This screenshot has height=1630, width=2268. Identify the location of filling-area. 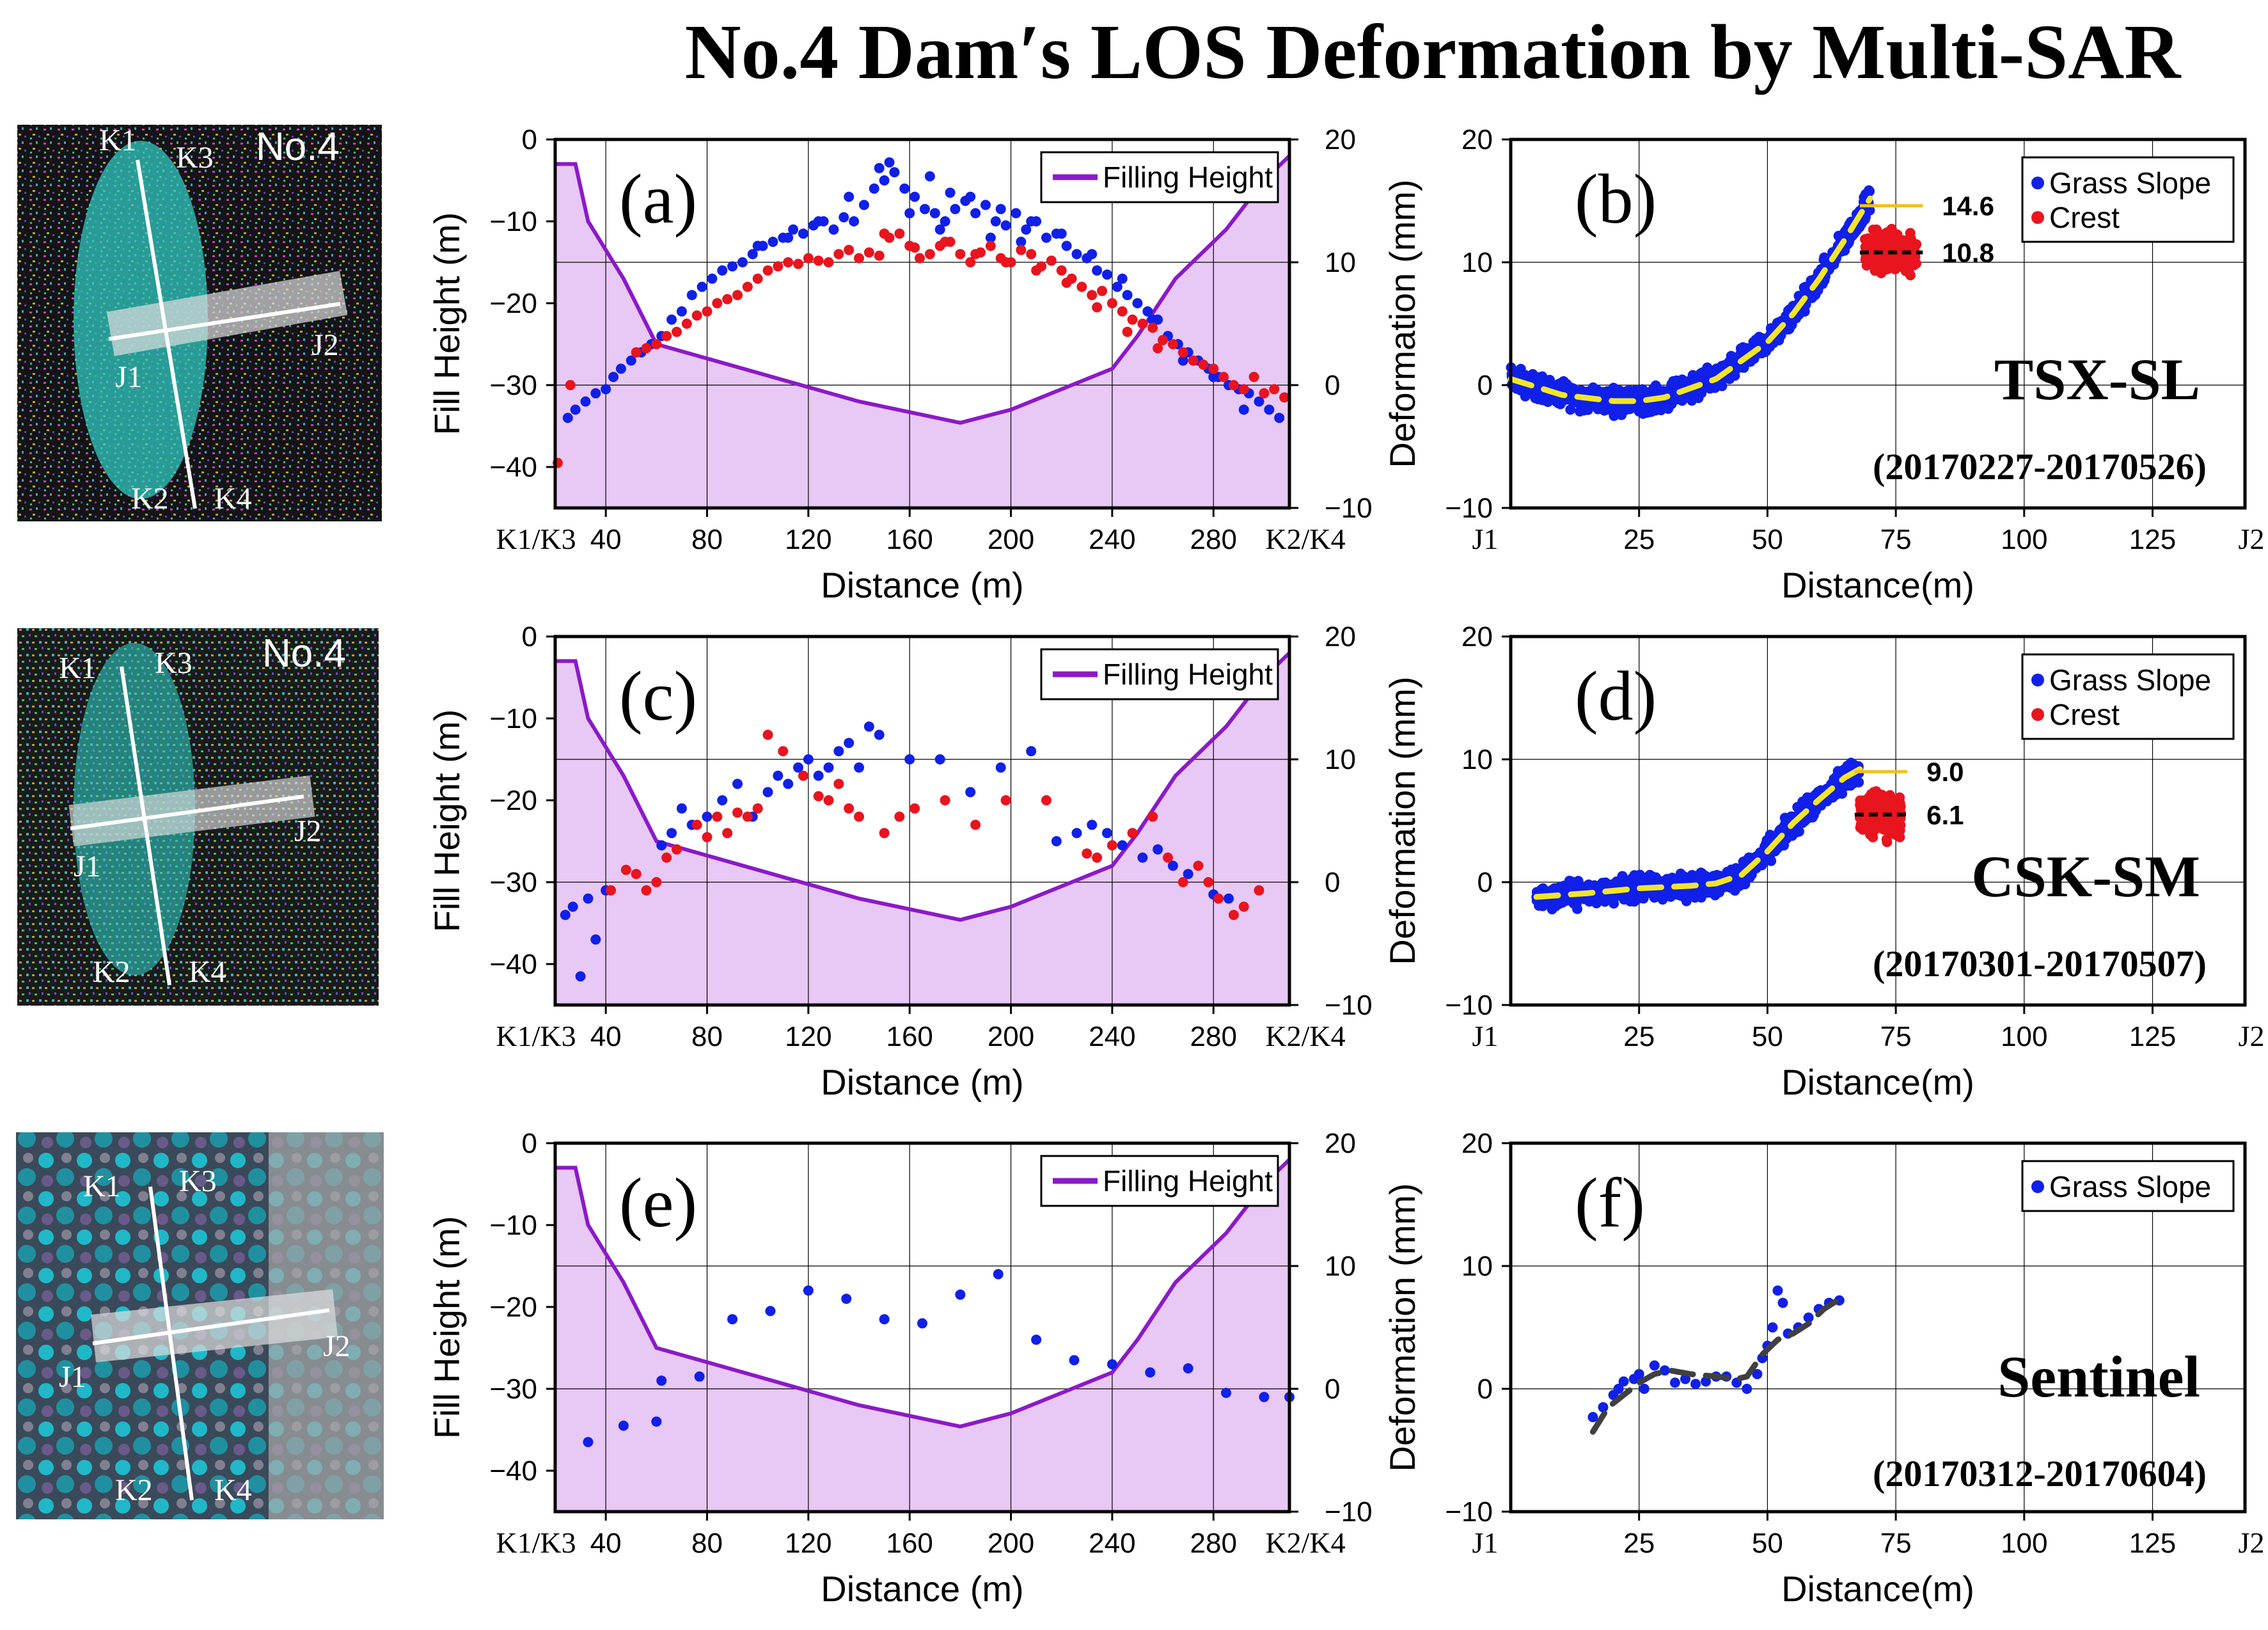
(922, 829).